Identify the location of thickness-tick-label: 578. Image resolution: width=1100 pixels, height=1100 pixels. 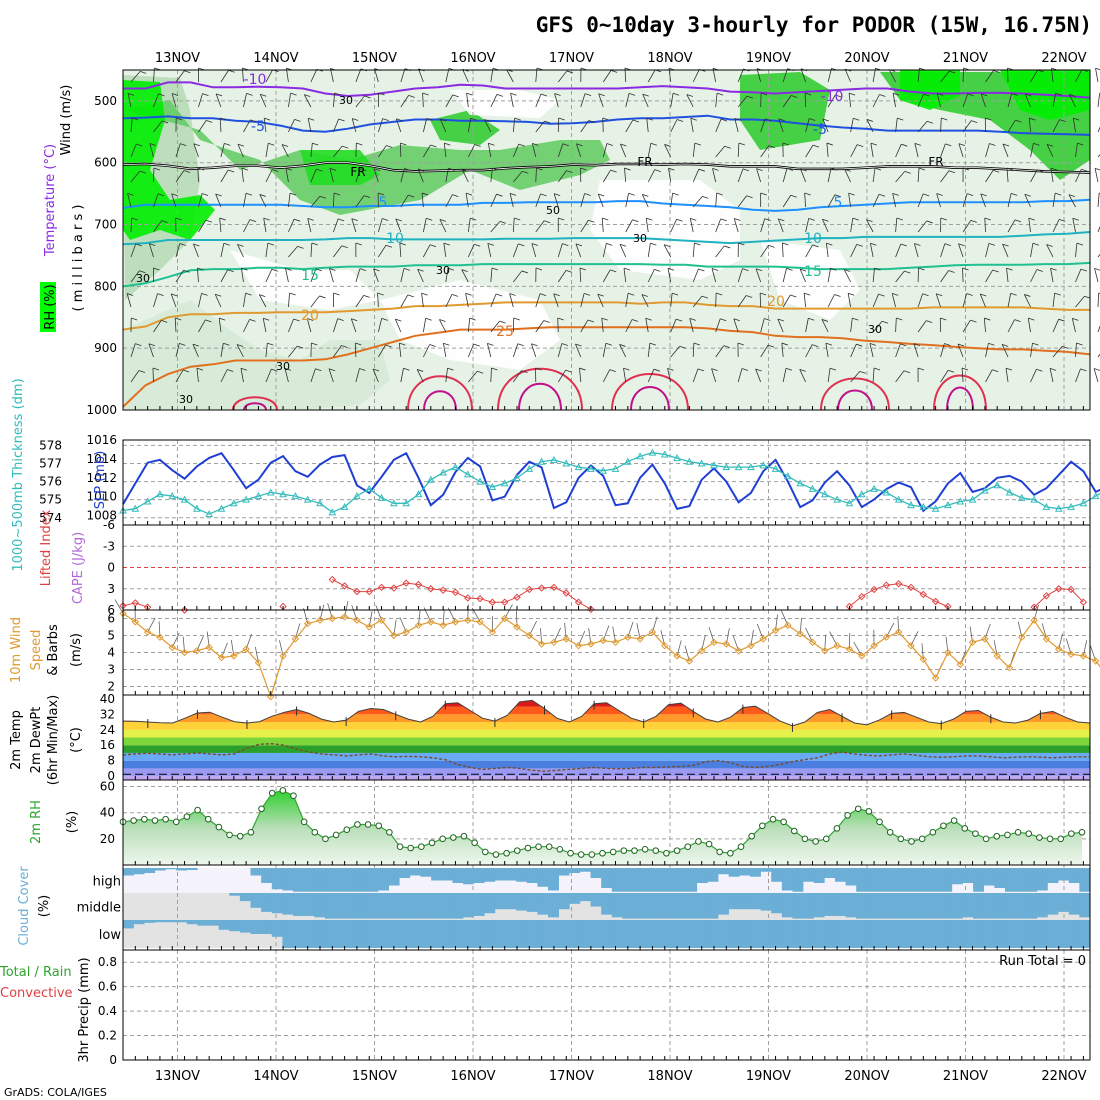
(50, 445).